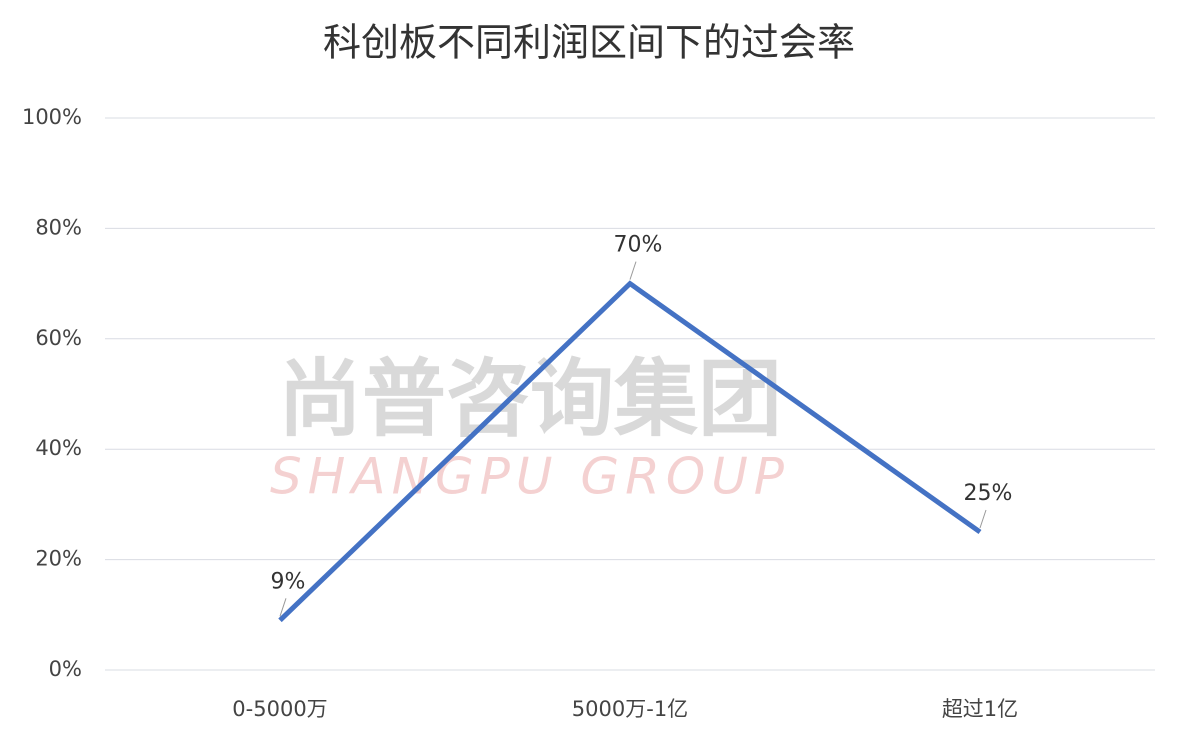 This screenshot has height=740, width=1178. I want to click on watermark: 尚普咨询集团, so click(530, 399).